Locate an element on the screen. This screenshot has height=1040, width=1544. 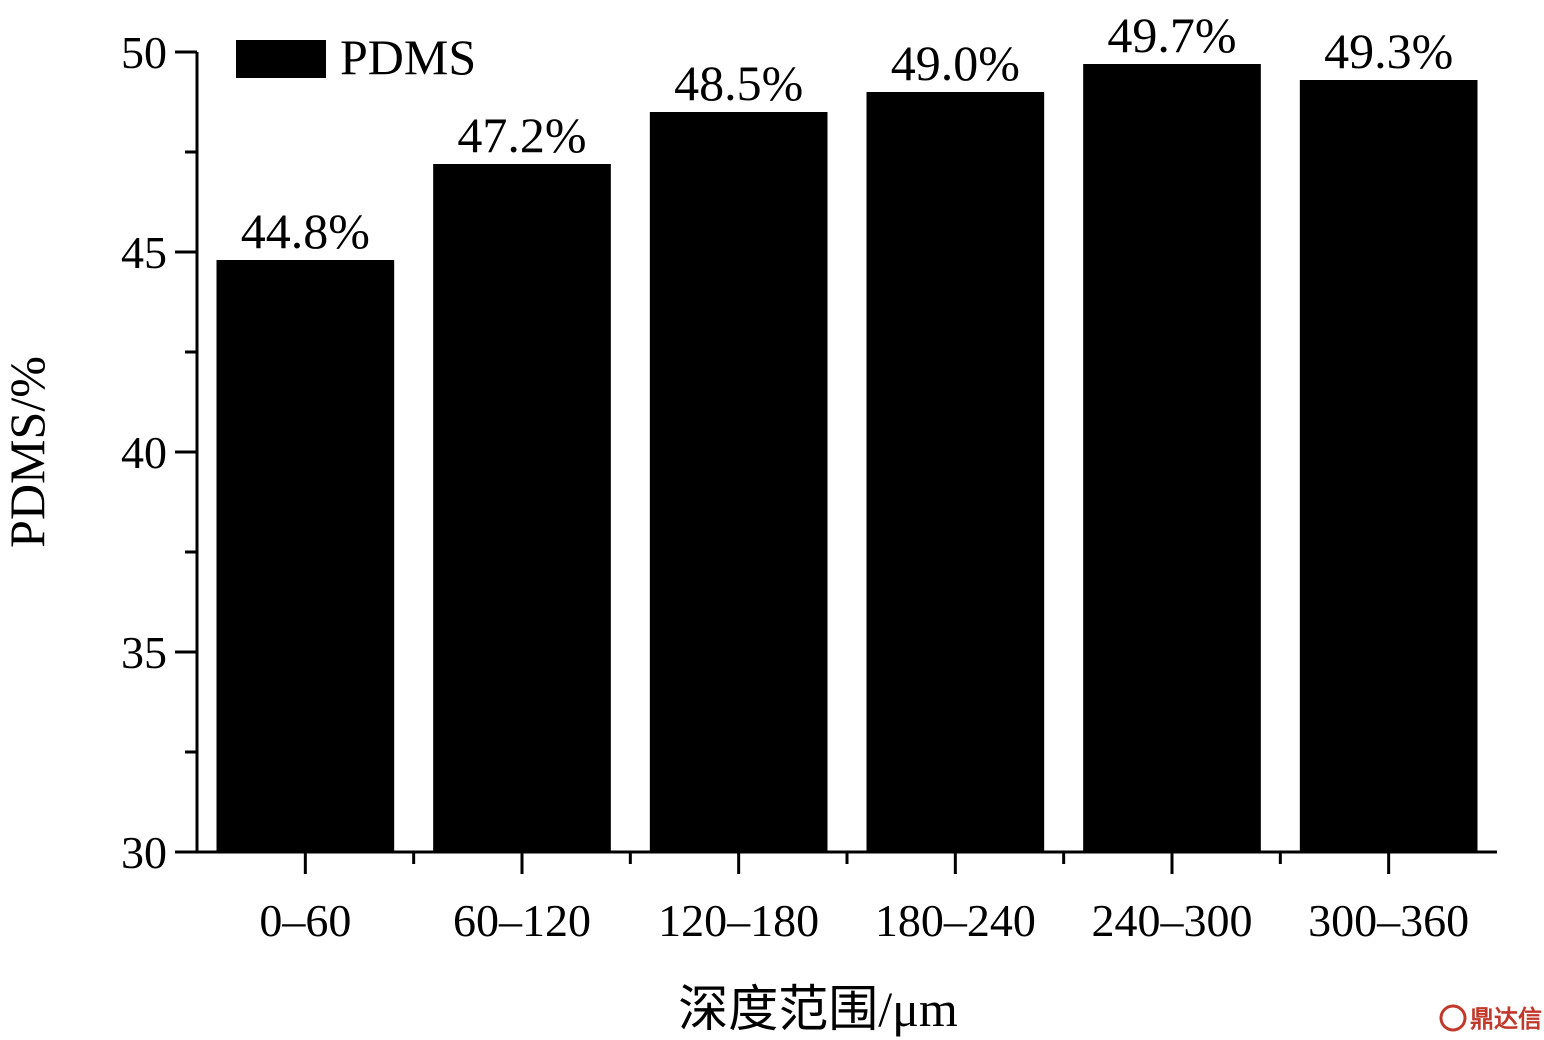
data-label-4: 49.7% is located at coordinates (1171, 35).